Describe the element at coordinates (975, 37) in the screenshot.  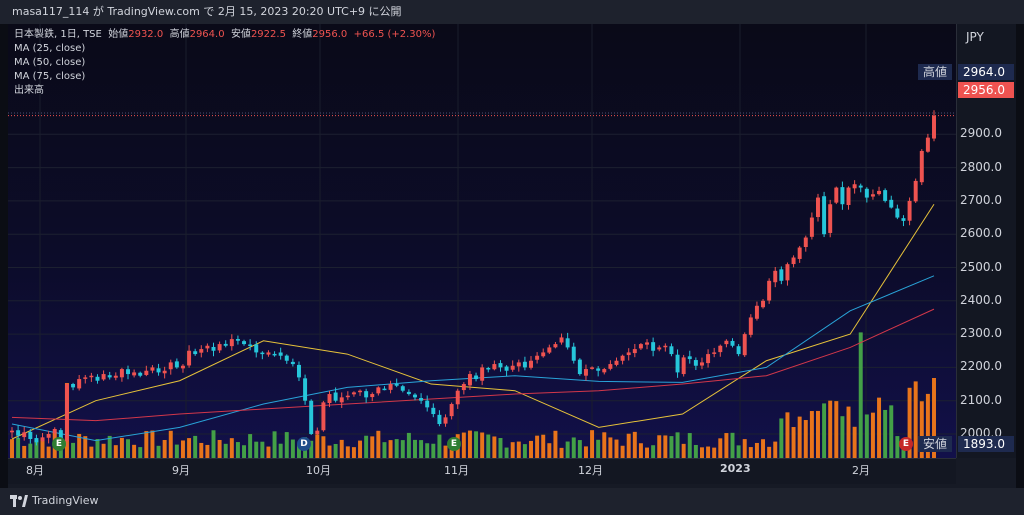
I see `currency-label: JPY` at that location.